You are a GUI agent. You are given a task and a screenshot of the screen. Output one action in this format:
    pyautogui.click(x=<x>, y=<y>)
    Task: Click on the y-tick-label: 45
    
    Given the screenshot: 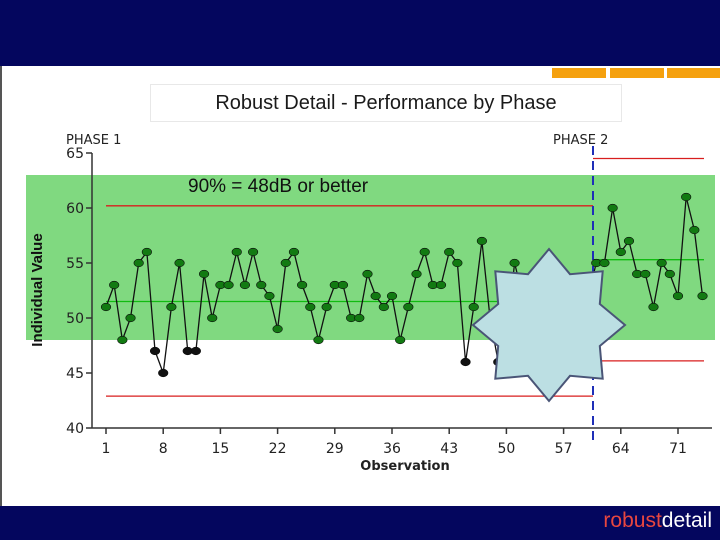 What is the action you would take?
    pyautogui.click(x=75, y=374)
    